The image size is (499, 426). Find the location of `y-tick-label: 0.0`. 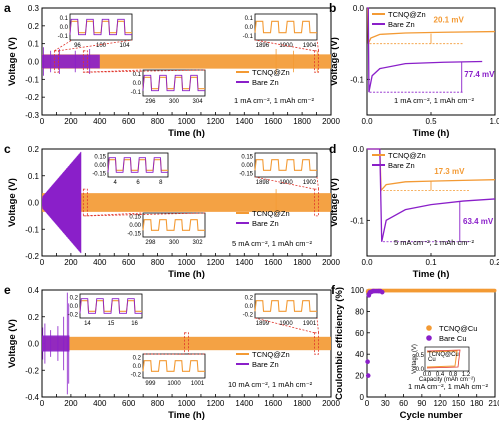

y-tick-label: 0.0 is located at coordinates (359, 8).